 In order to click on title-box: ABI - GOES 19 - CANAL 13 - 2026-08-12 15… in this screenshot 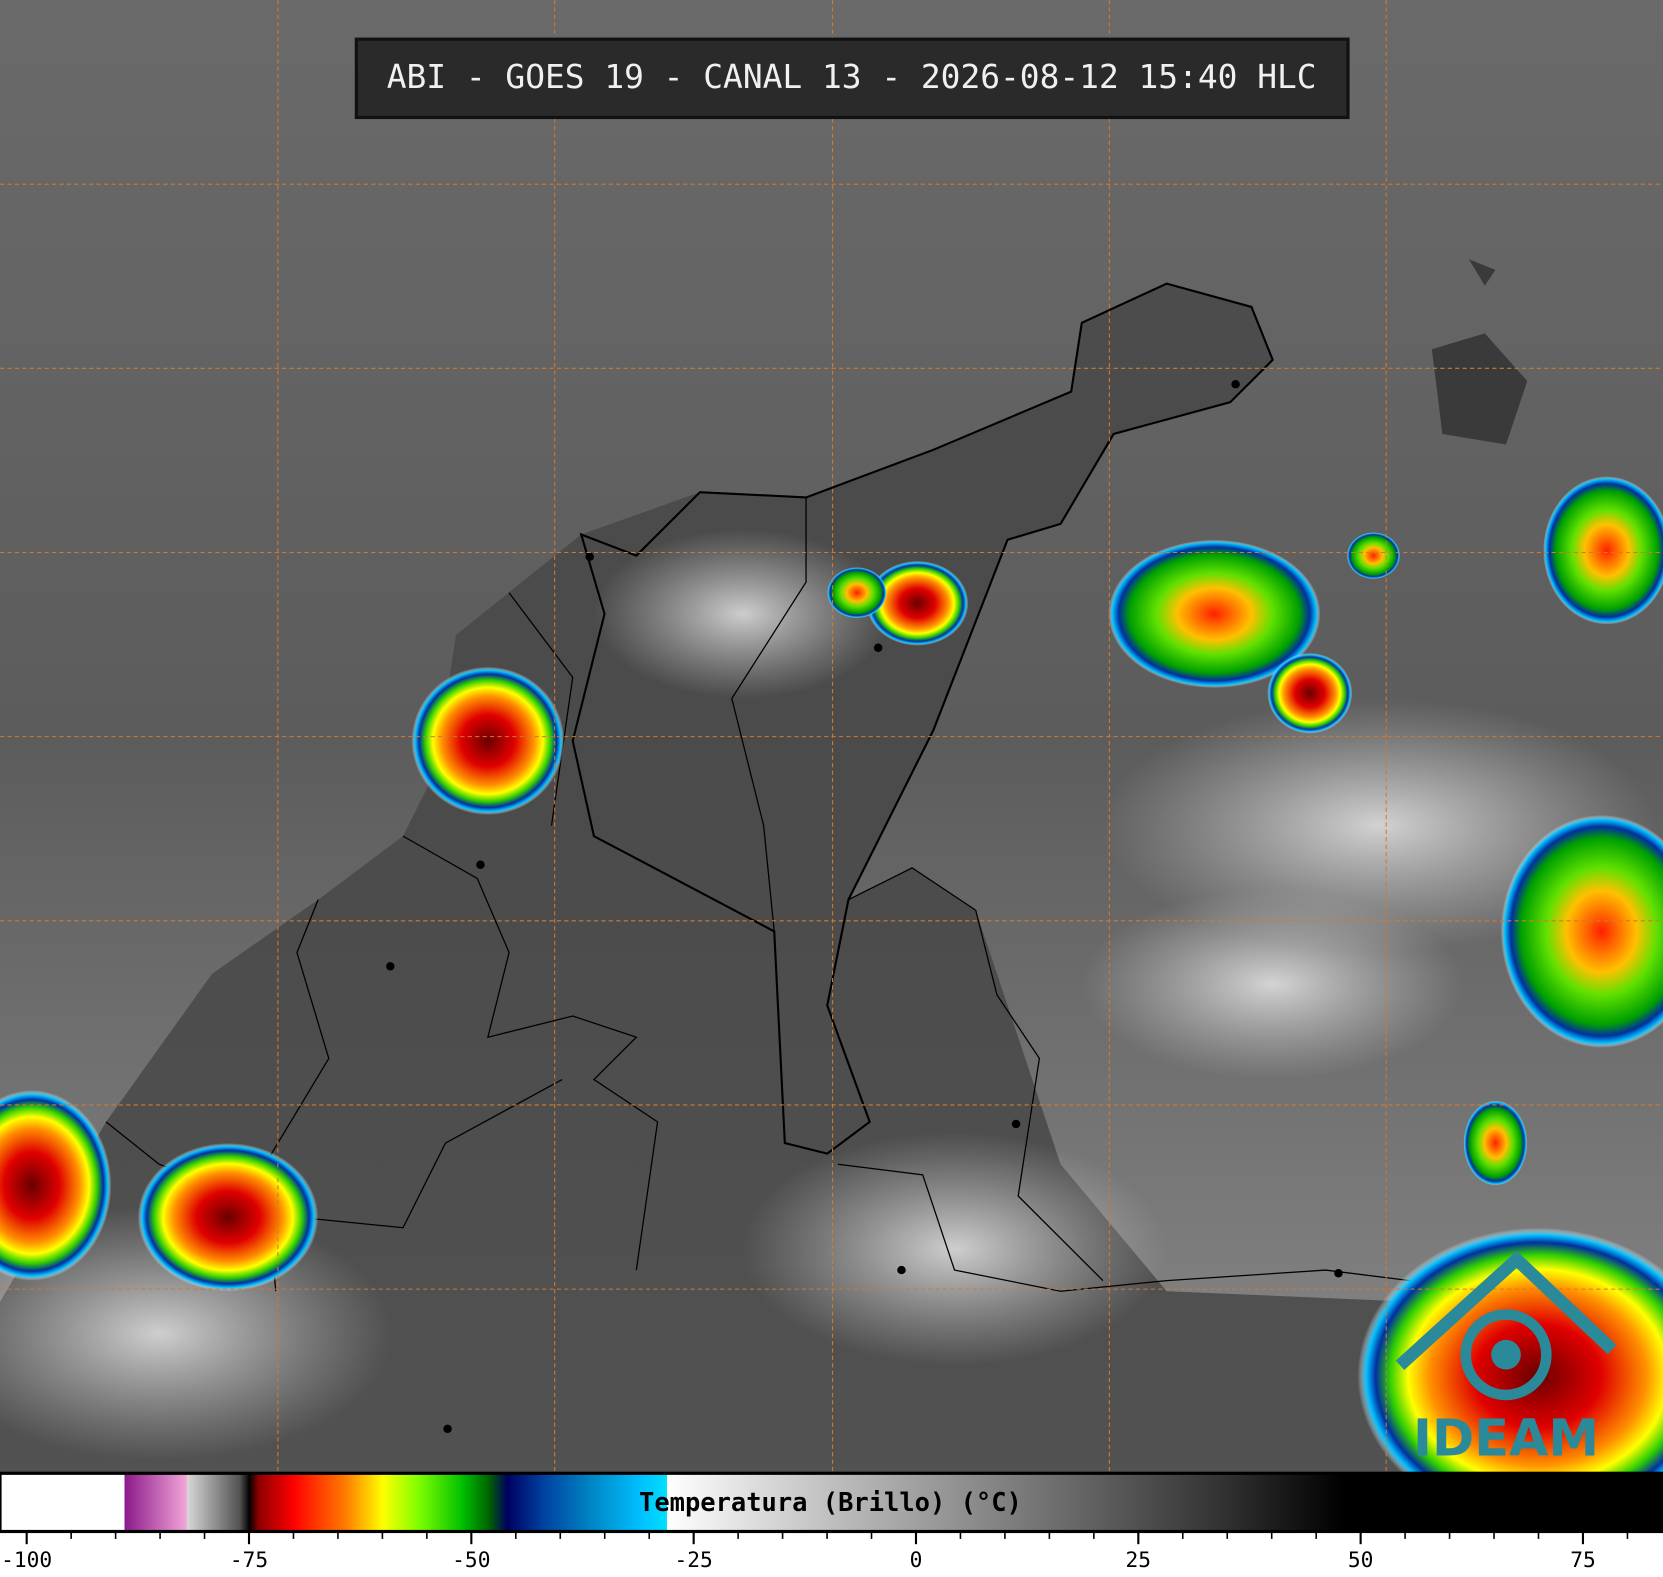, I will do `click(852, 78)`.